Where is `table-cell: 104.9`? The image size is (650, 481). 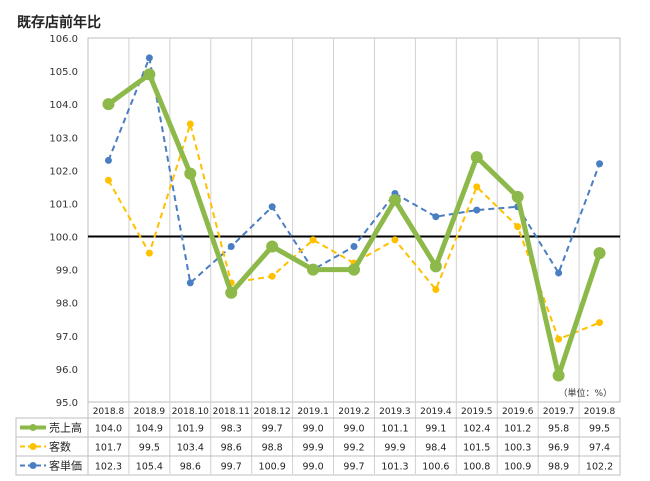 table-cell: 104.9 is located at coordinates (149, 429).